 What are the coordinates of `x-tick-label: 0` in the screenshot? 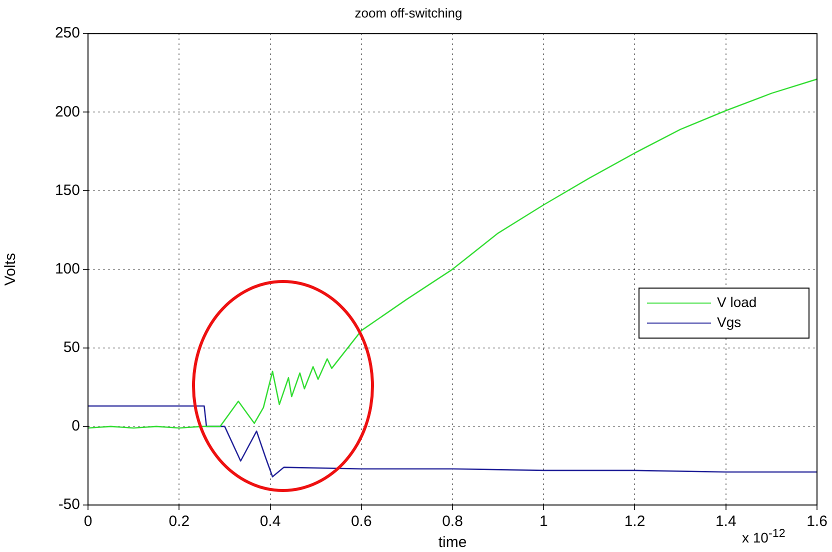 It's located at (88, 521).